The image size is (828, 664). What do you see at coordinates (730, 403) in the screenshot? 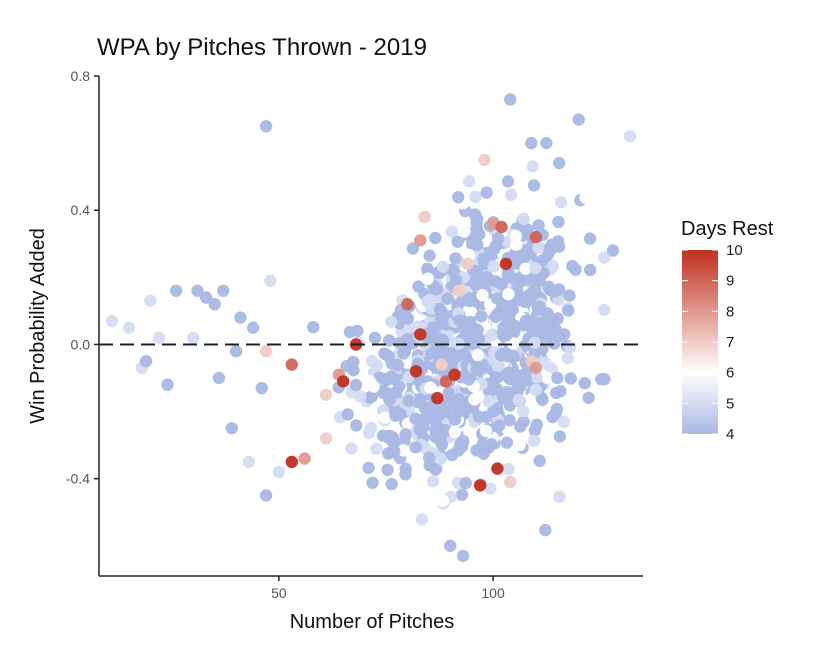
I see `legend-tick-label: 5` at bounding box center [730, 403].